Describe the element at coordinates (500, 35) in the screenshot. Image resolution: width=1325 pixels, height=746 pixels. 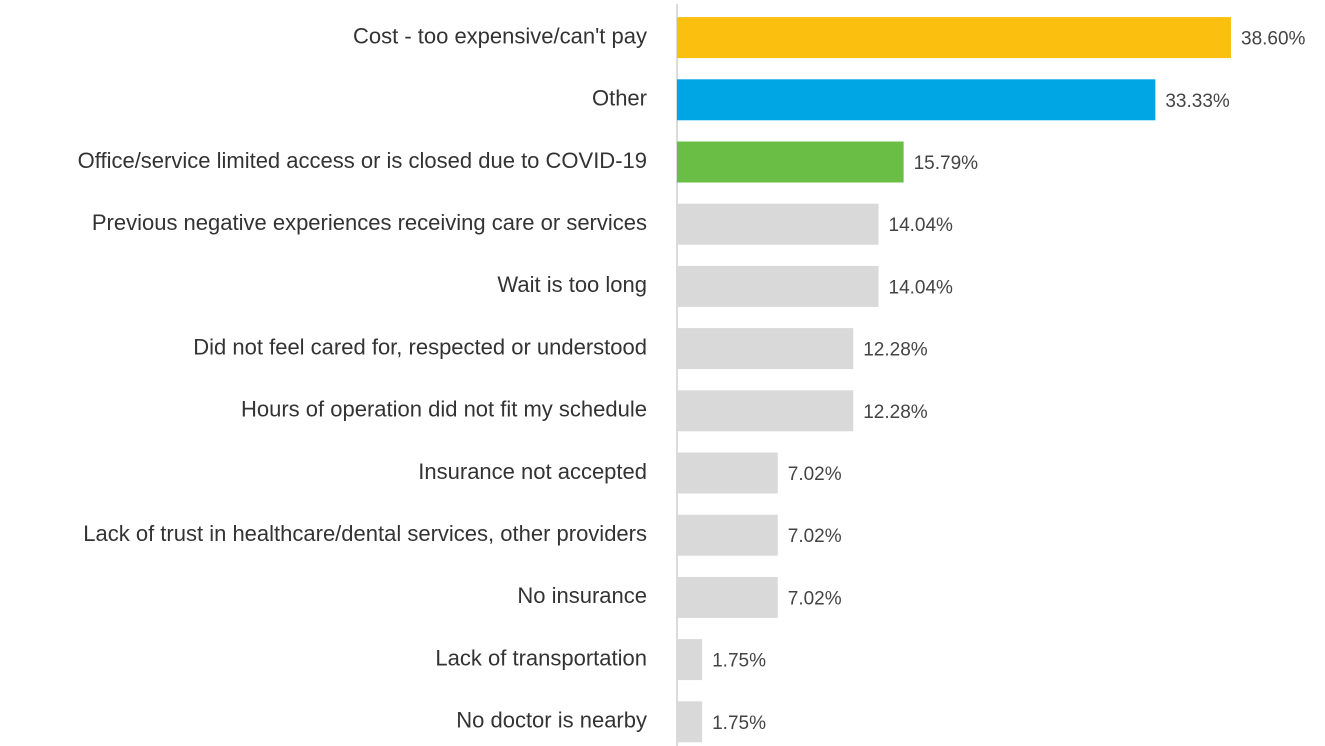
I see `category-label: Cost - too expensive/can't pay` at that location.